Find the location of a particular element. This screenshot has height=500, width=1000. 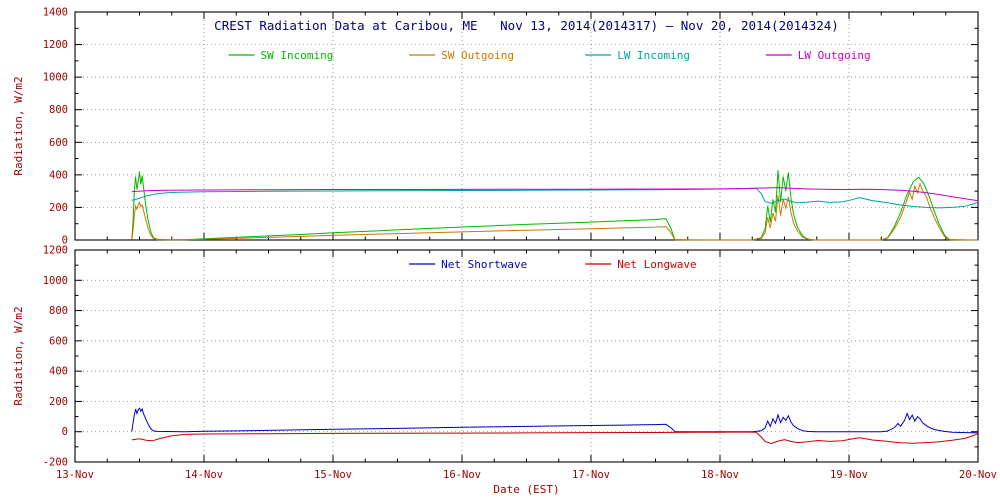

legend-item-sw-outgoing: SW Outgoing is located at coordinates (461, 55).